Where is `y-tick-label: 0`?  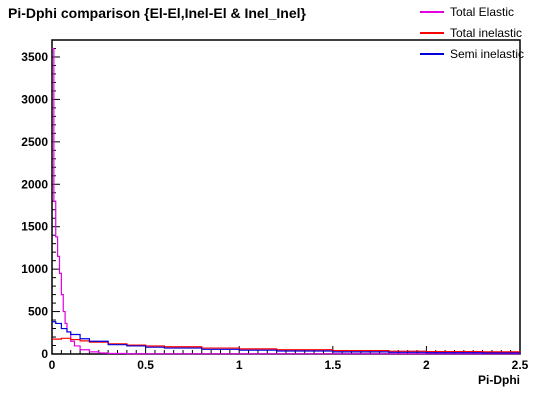 y-tick-label: 0 is located at coordinates (44, 354).